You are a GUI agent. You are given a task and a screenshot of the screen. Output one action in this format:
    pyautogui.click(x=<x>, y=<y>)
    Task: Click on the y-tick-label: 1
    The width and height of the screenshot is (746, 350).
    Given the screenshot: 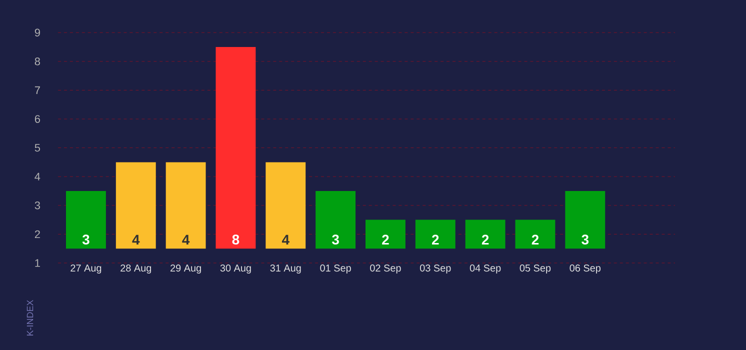 What is the action you would take?
    pyautogui.click(x=37, y=263)
    